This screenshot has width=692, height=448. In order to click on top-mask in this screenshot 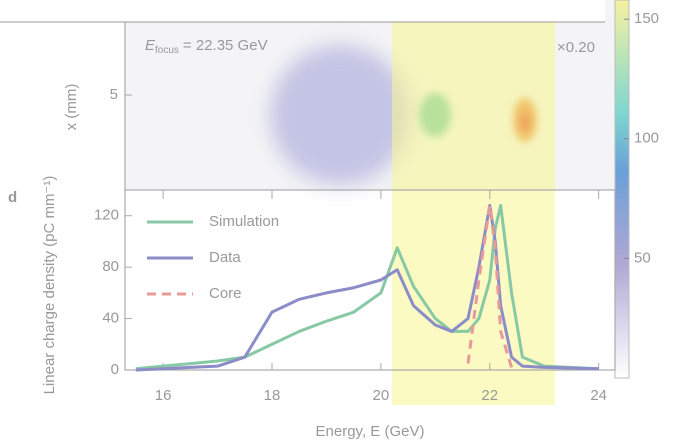, I will do `click(302, 11)`.